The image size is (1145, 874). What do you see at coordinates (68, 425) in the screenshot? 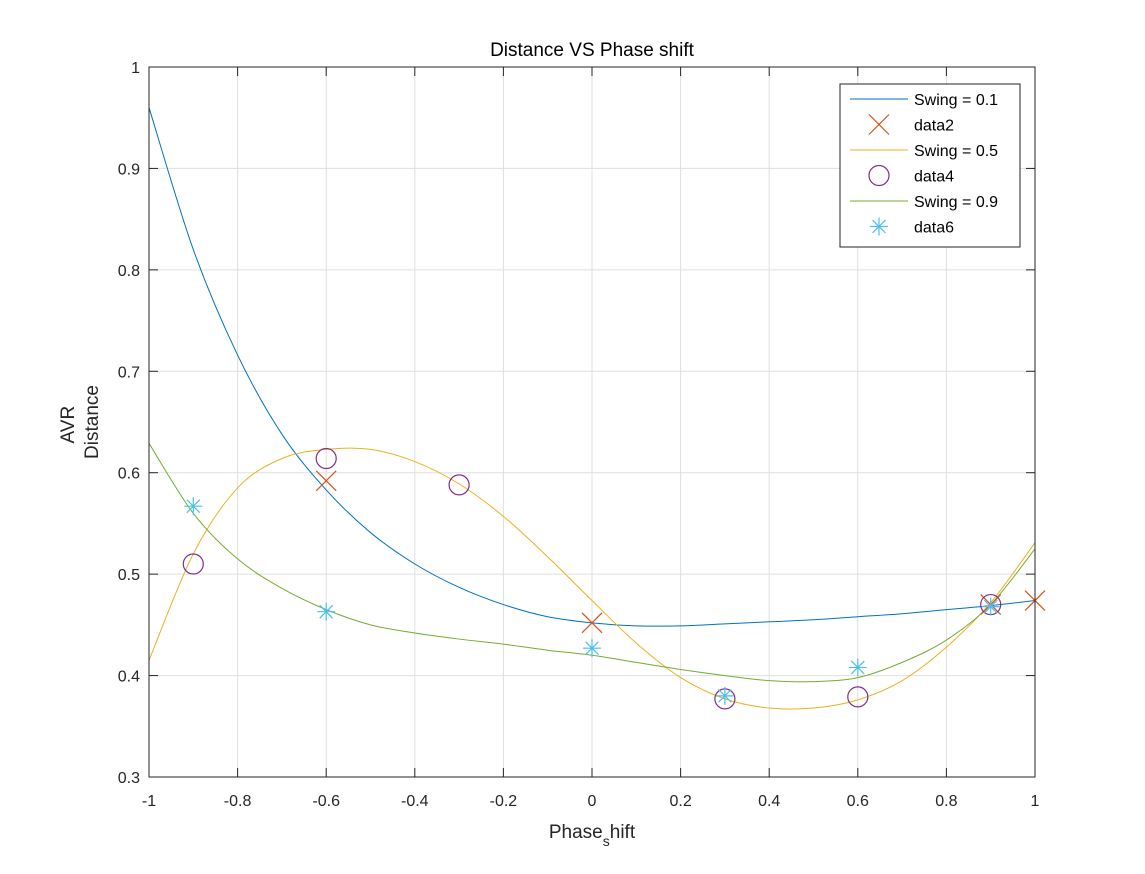
I see `y-axis-title-line-1: AVR` at bounding box center [68, 425].